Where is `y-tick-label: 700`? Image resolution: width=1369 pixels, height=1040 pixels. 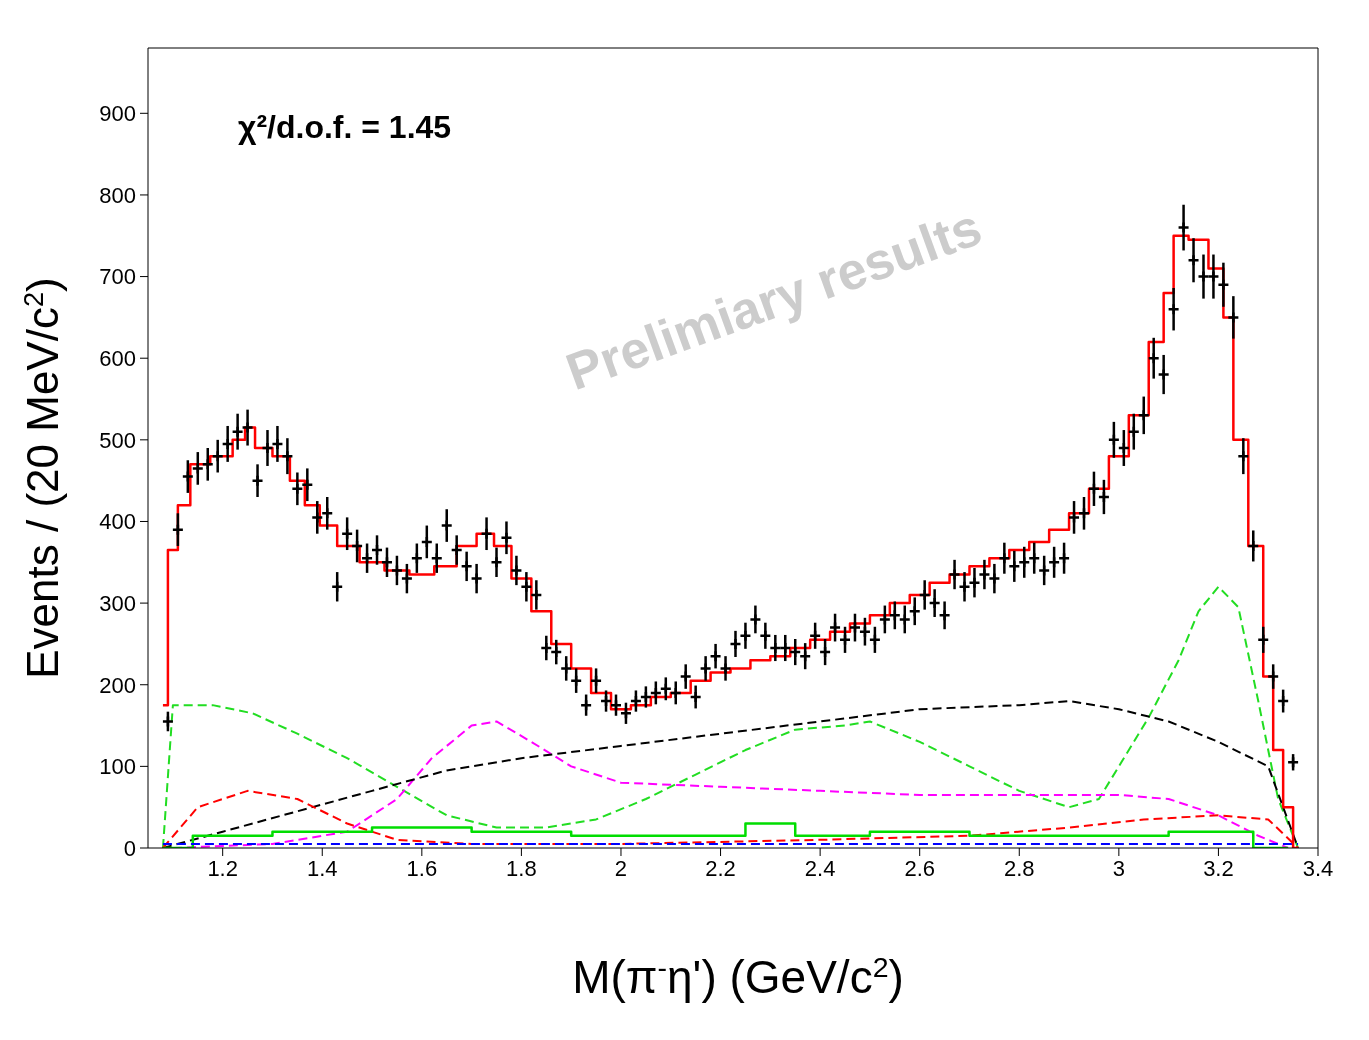 y-tick-label: 700 is located at coordinates (117, 277).